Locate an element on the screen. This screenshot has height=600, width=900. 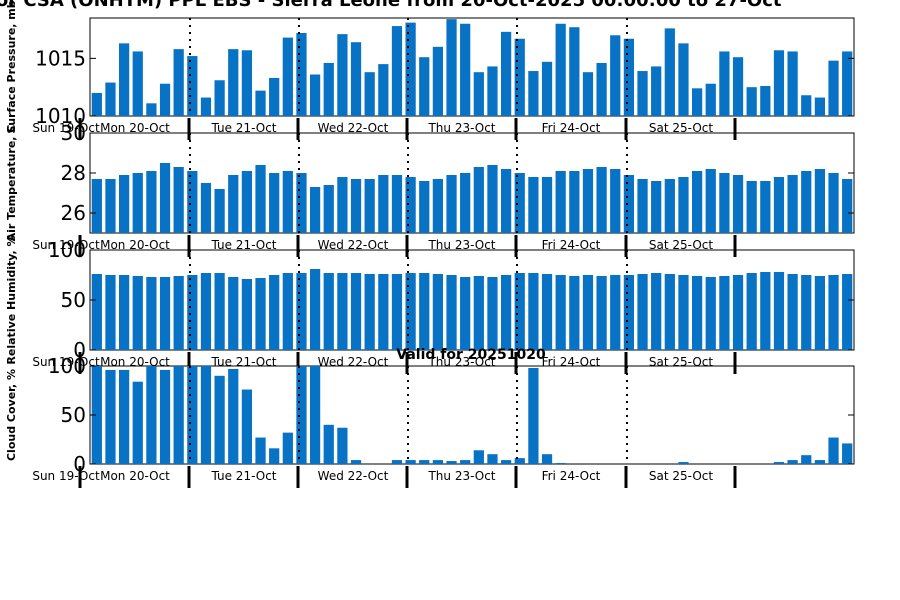
y-tick-label: 28 is located at coordinates (73, 173).